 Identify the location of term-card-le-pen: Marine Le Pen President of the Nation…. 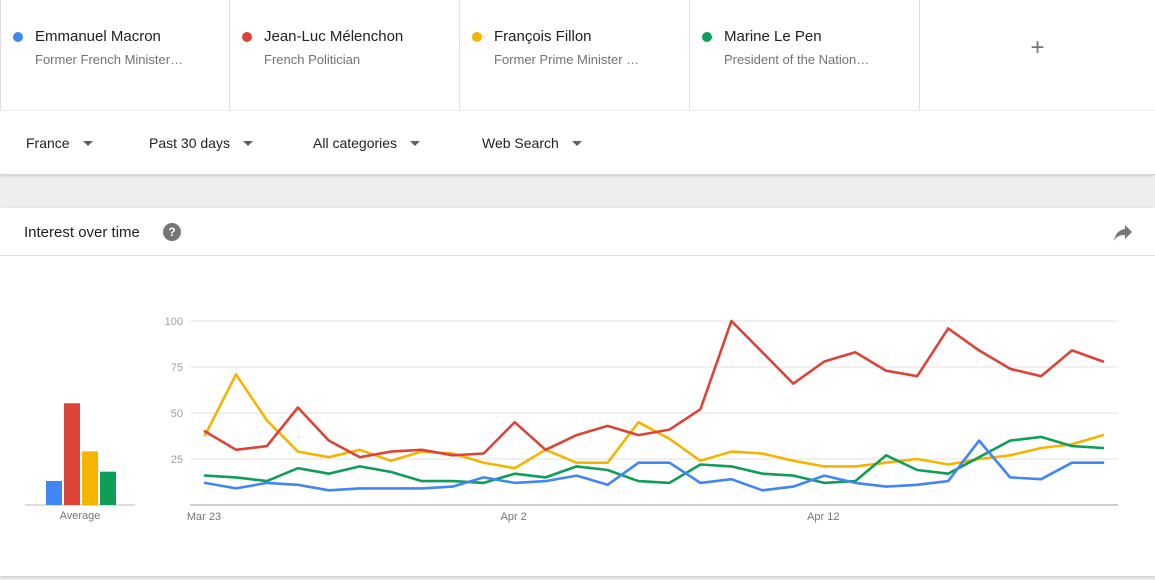
(805, 55).